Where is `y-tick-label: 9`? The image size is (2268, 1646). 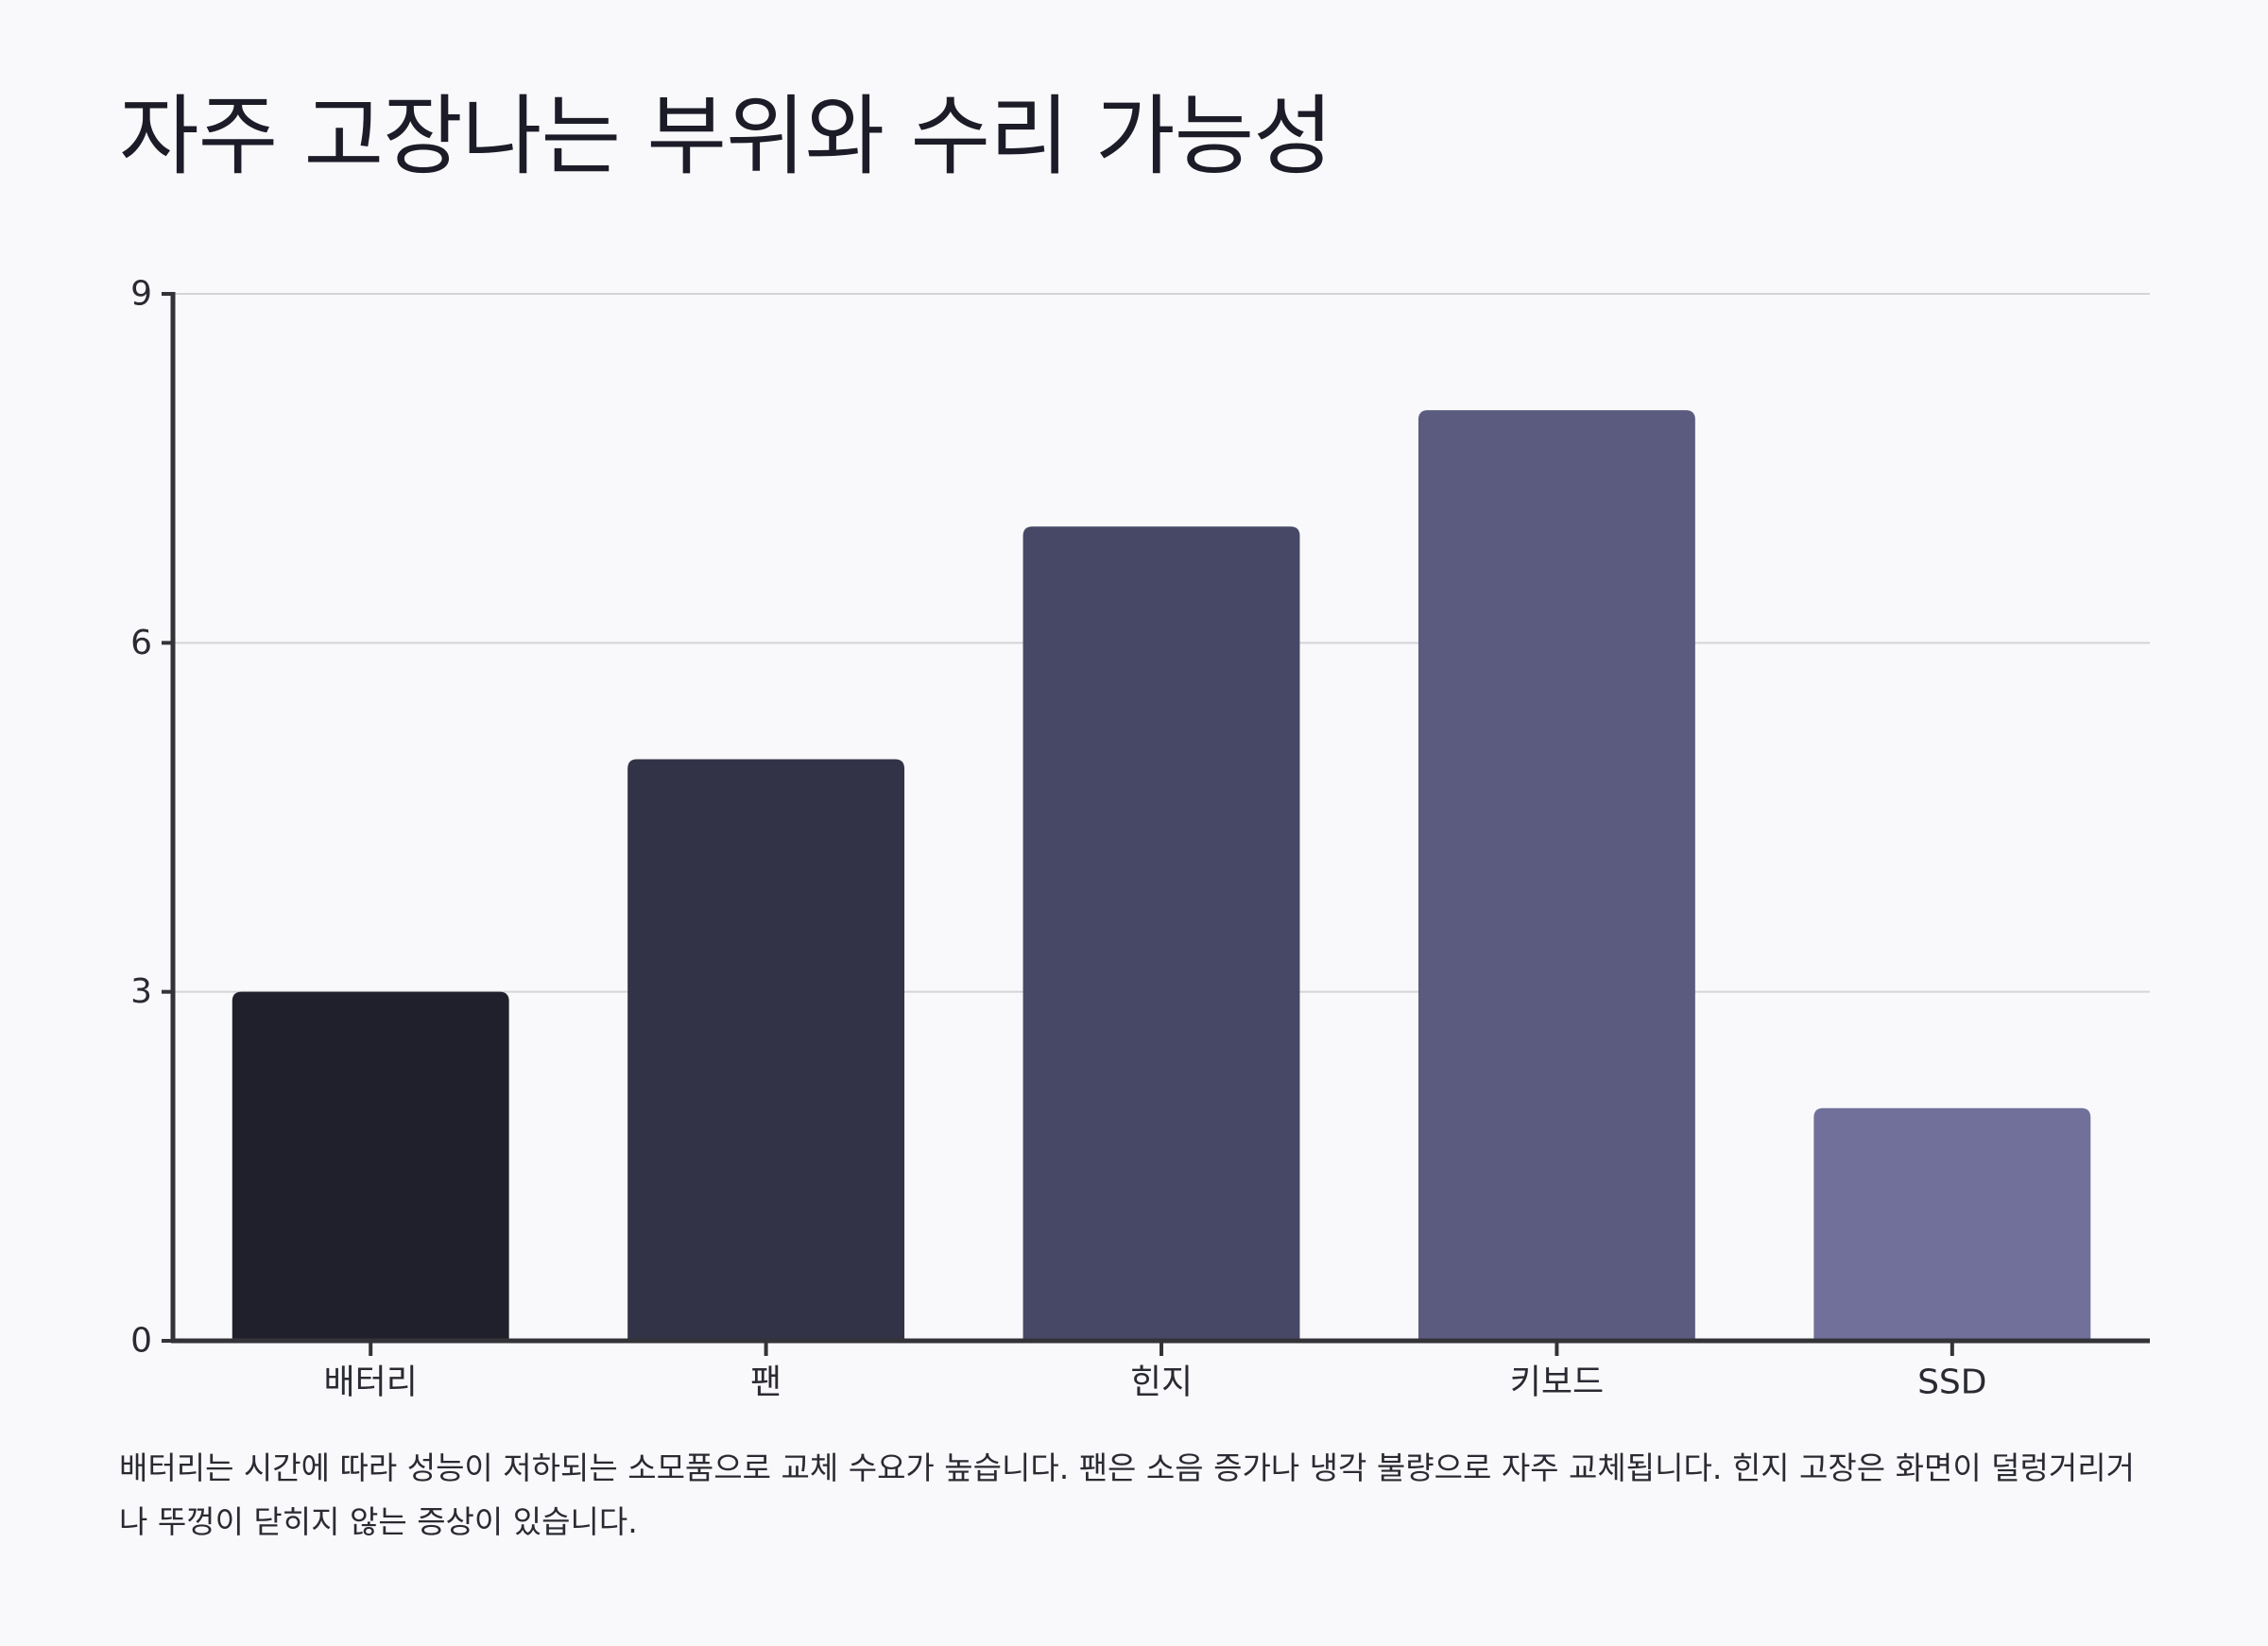 y-tick-label: 9 is located at coordinates (141, 294).